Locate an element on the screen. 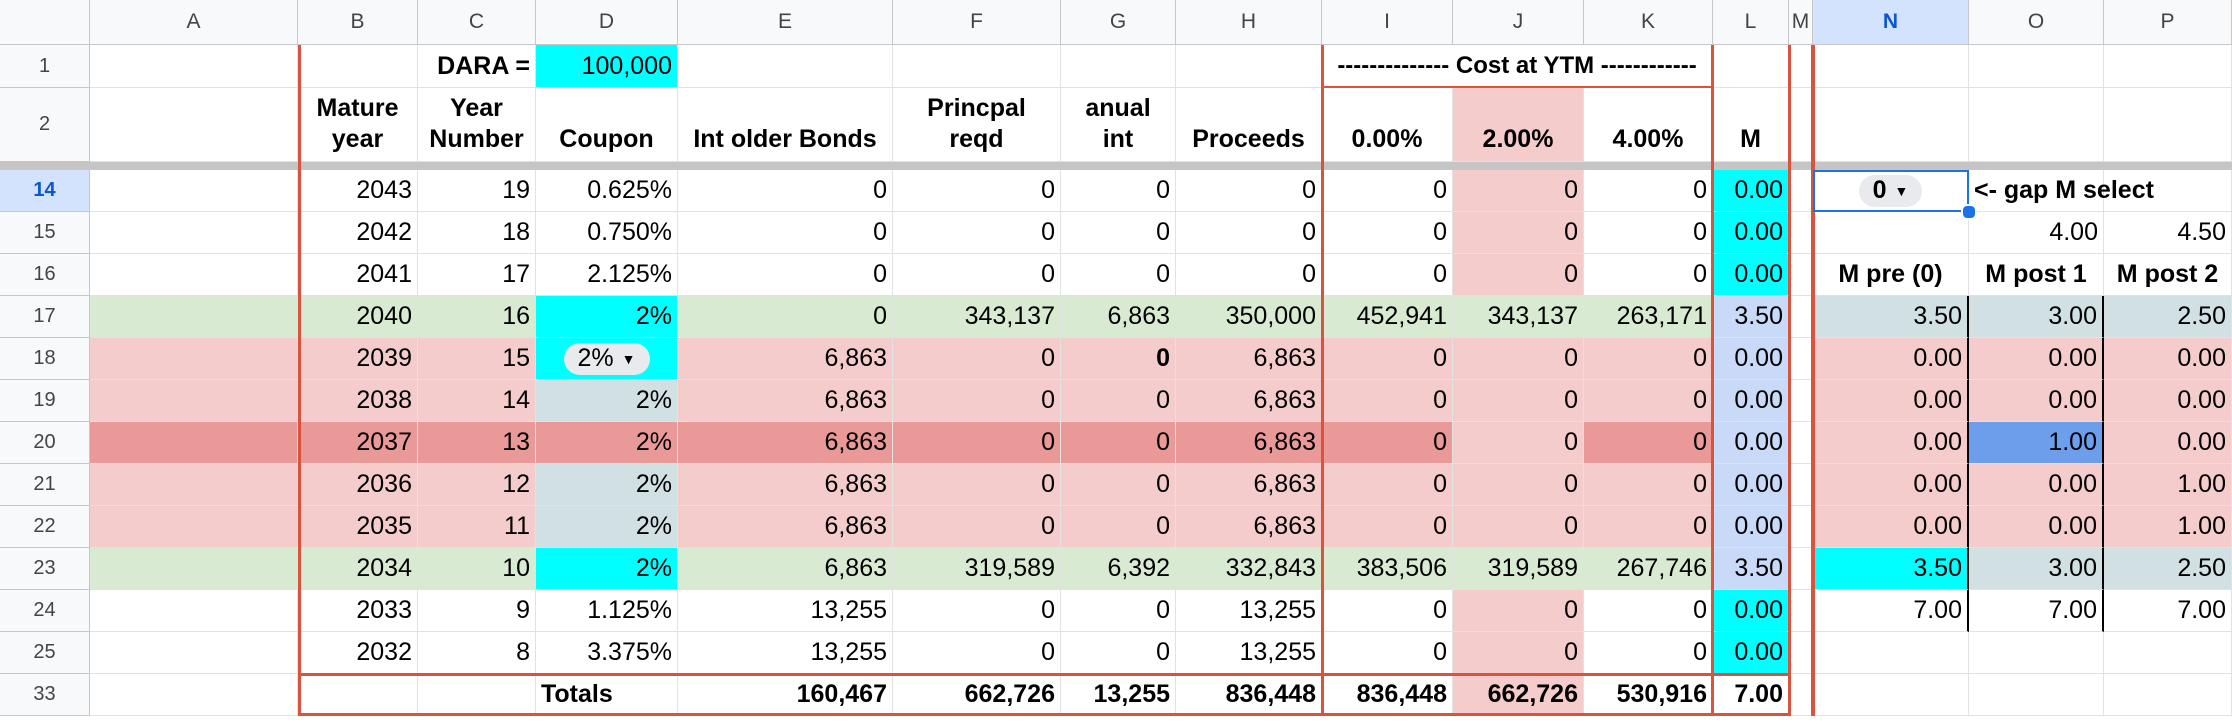 Image resolution: width=2232 pixels, height=728 pixels. column-header-k: K is located at coordinates (1648, 22).